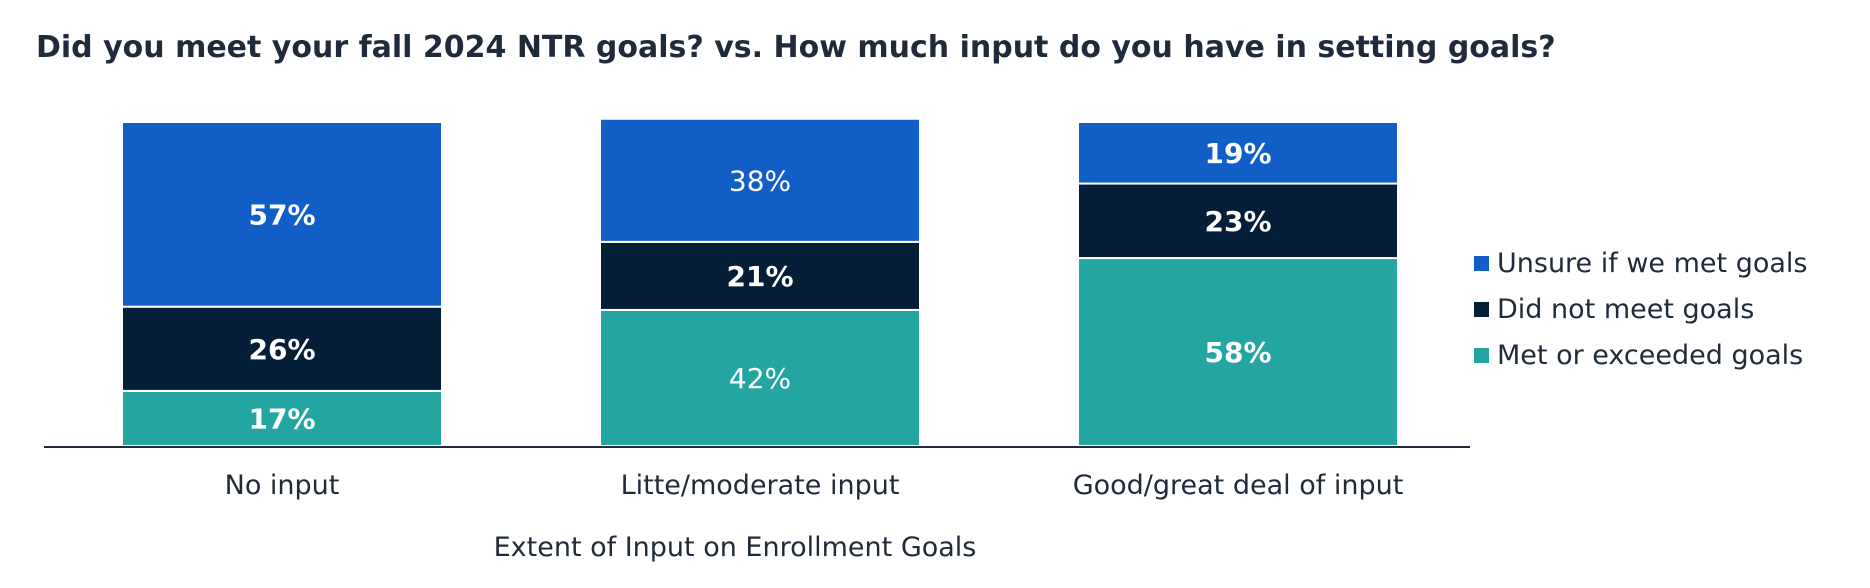 This screenshot has height=588, width=1870. I want to click on data-label: 58%, so click(1237, 352).